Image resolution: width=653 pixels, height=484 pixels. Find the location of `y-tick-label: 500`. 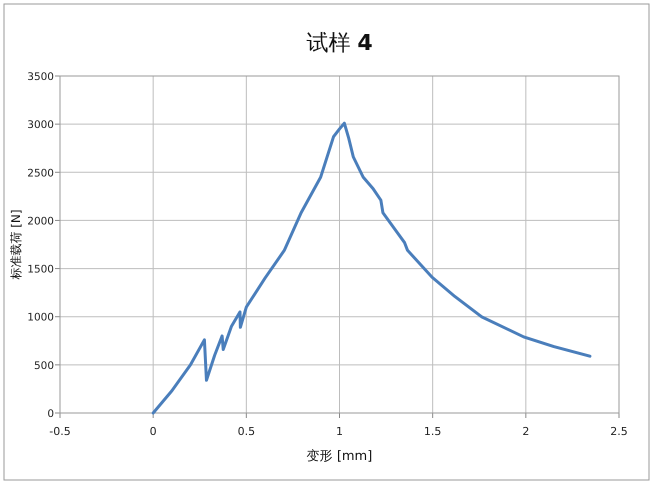

y-tick-label: 500 is located at coordinates (44, 366).